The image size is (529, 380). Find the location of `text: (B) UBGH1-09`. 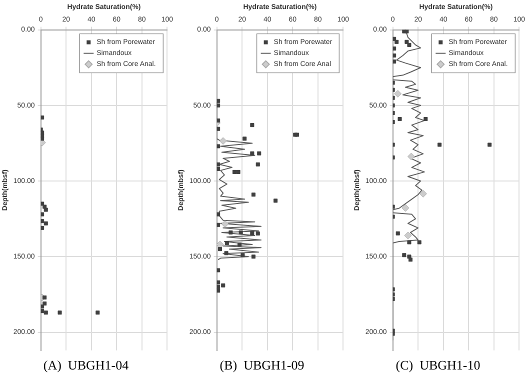

text: (B) UBGH1-09 is located at coordinates (262, 365).